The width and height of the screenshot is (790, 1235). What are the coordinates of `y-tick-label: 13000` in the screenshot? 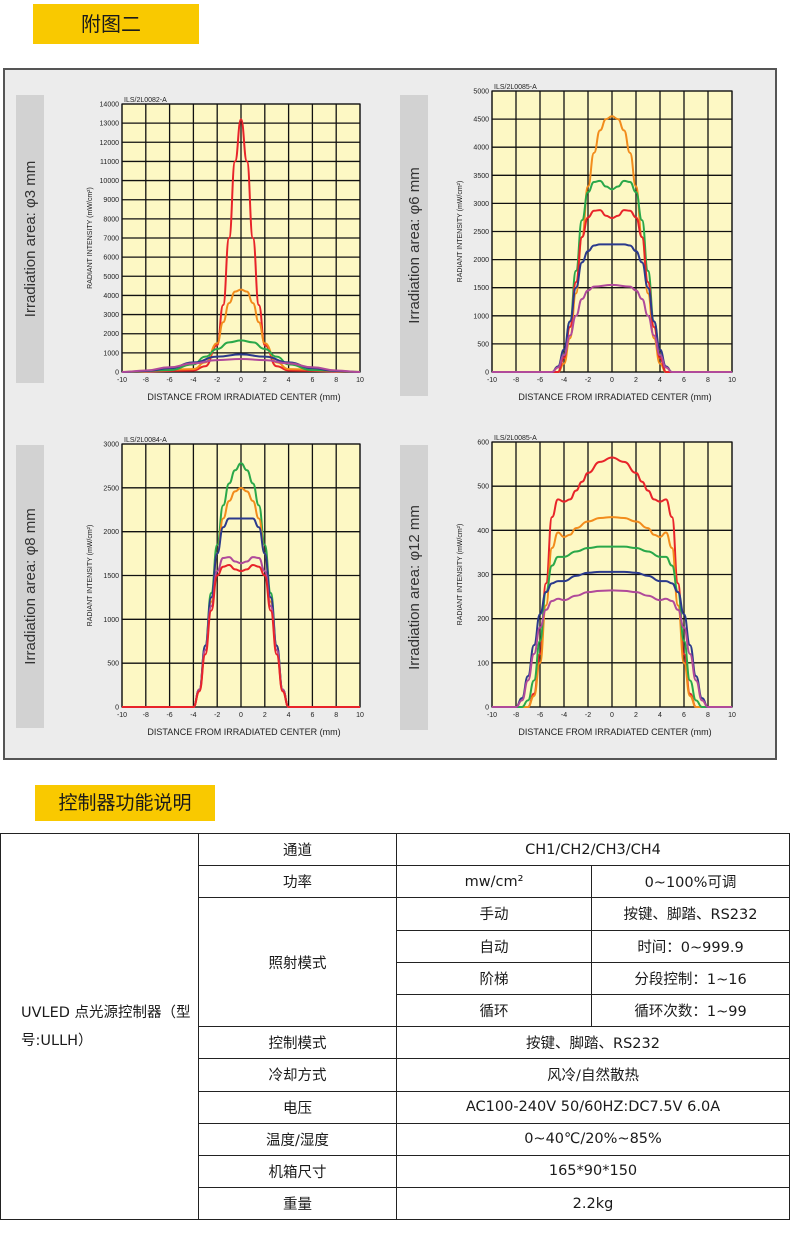 It's located at (110, 124).